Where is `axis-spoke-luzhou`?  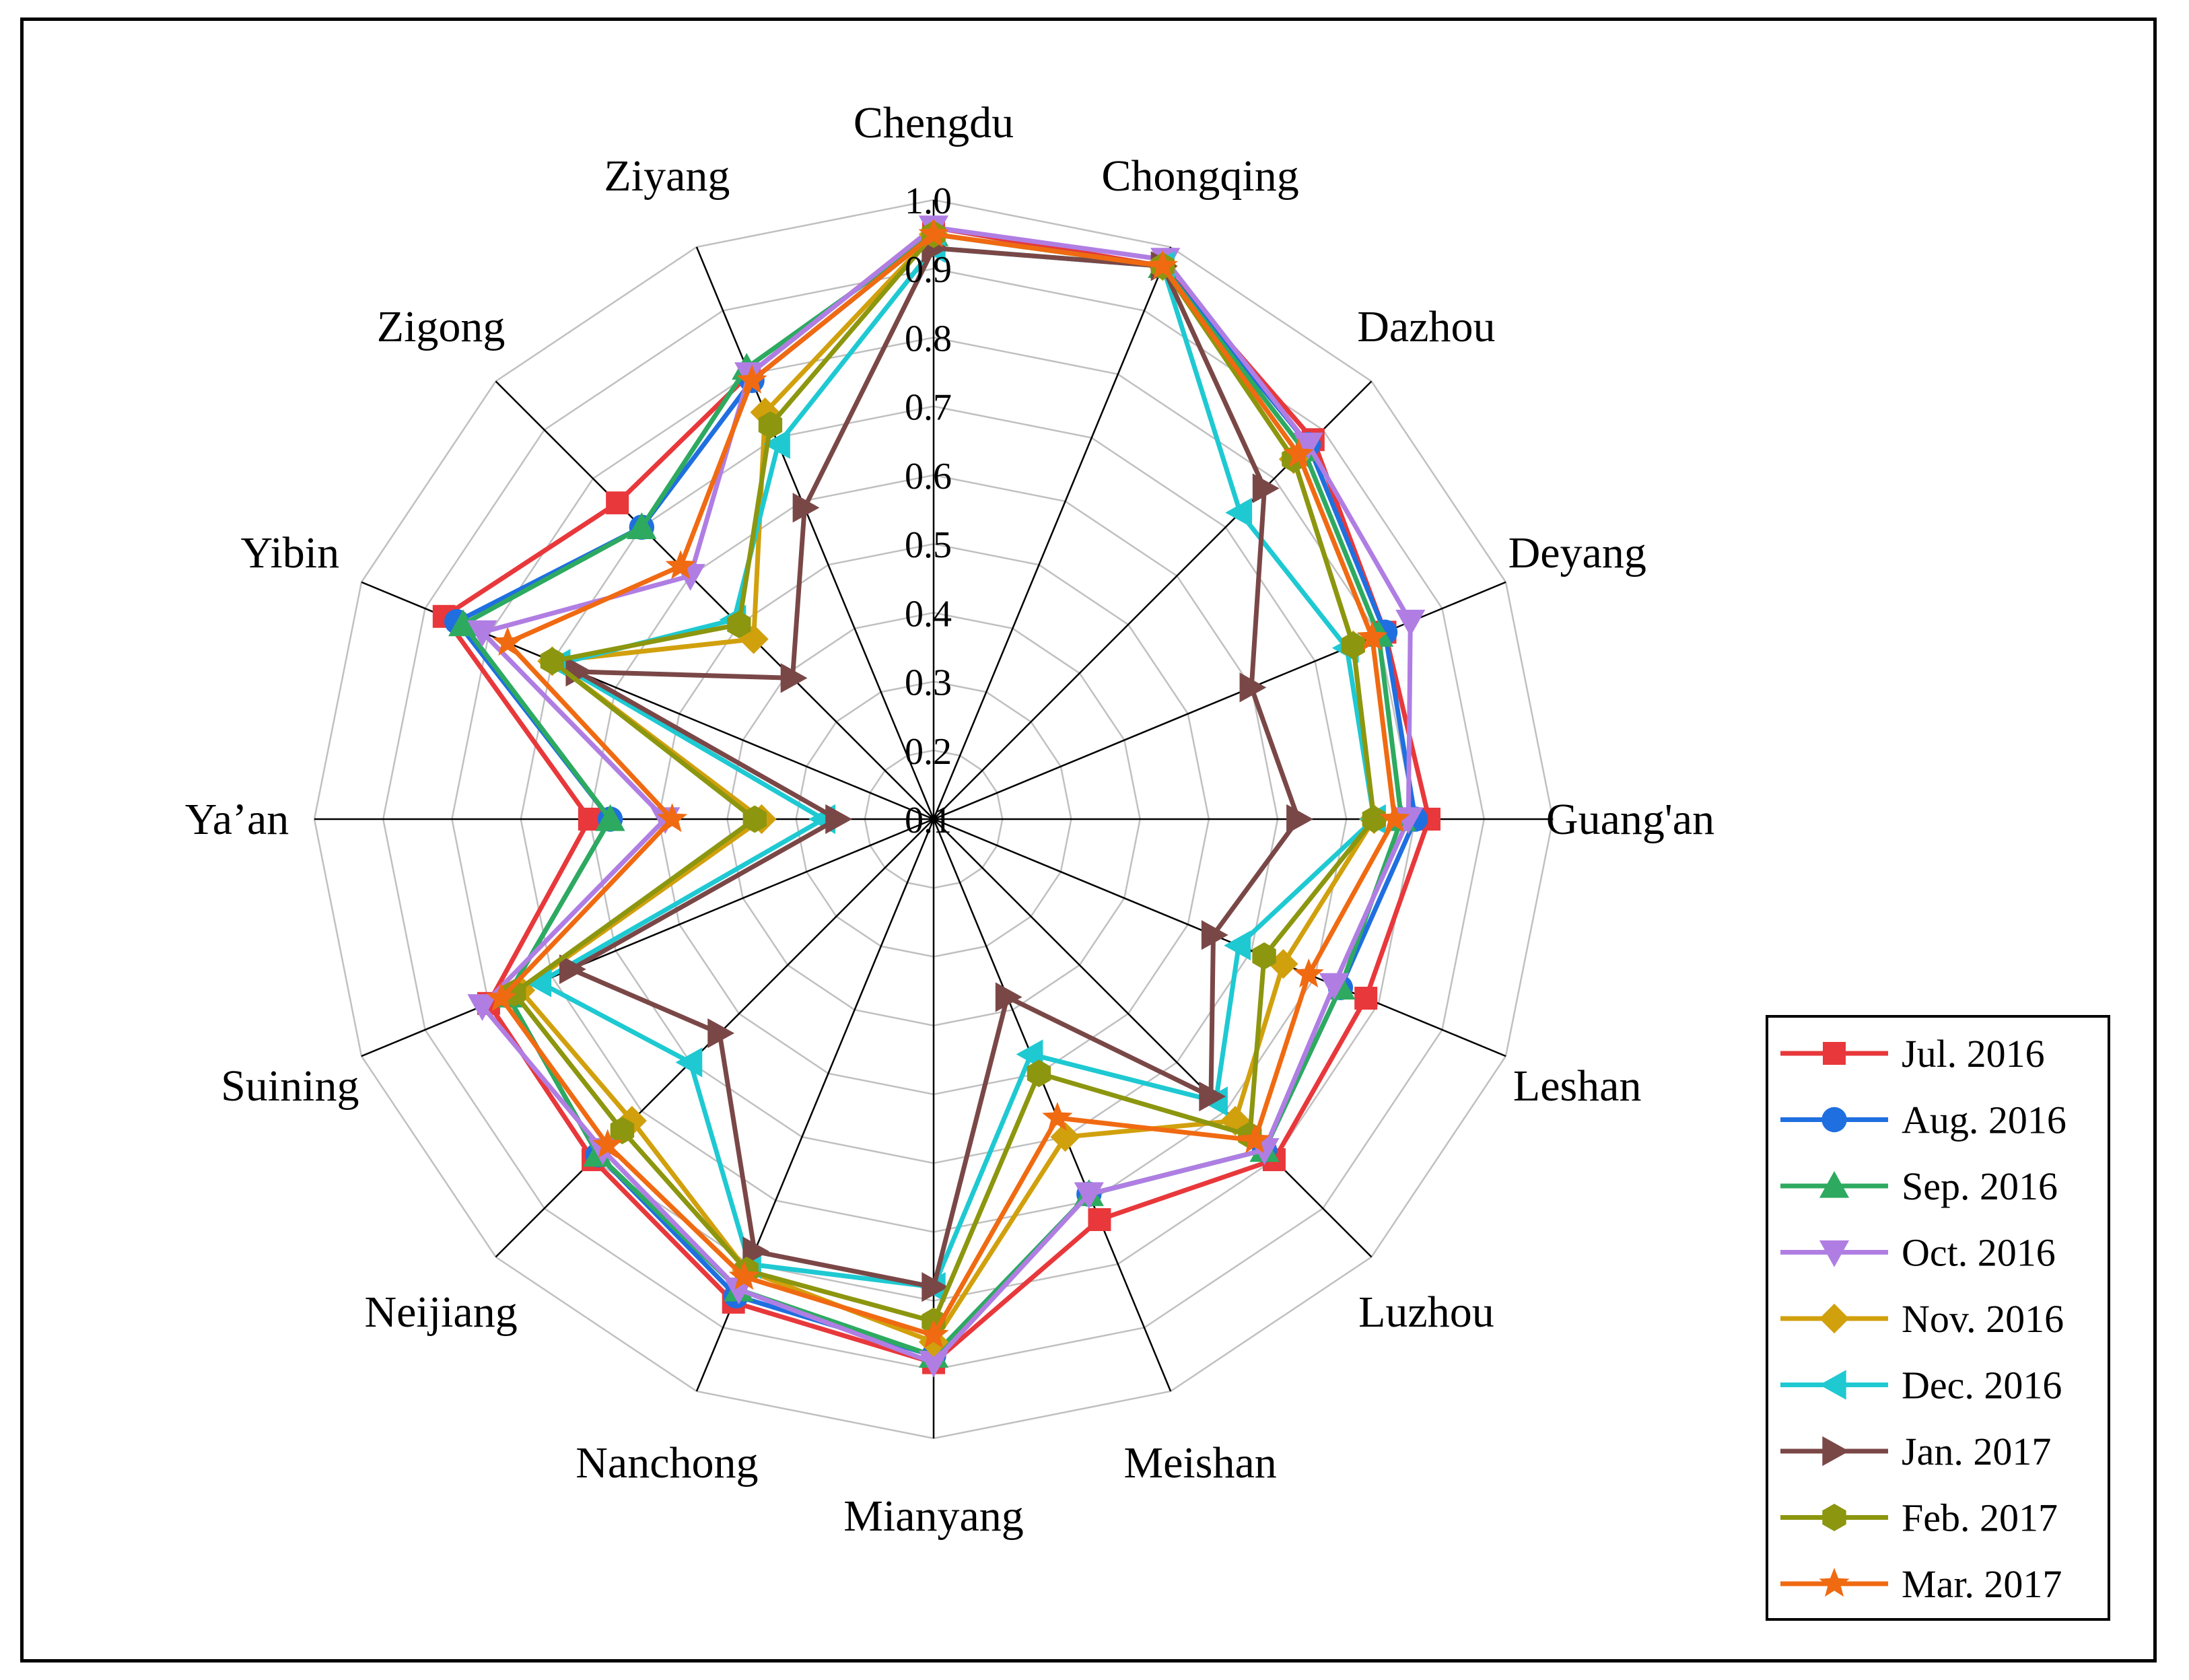 axis-spoke-luzhou is located at coordinates (1153, 1038).